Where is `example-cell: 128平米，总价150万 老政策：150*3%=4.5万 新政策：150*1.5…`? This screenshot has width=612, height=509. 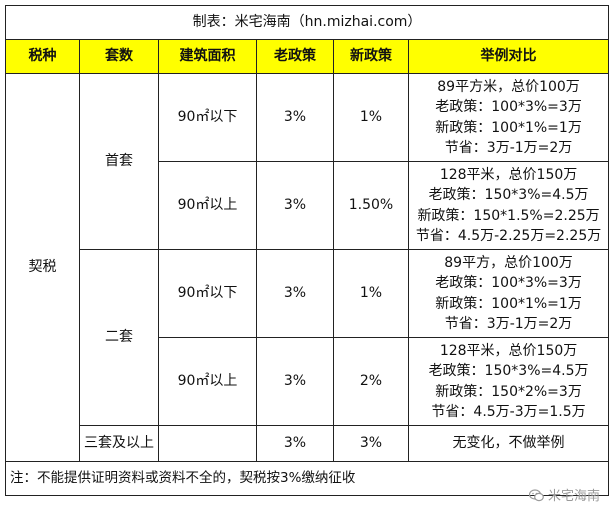
example-cell: 128平米，总价150万 老政策：150*3%=4.5万 新政策：150*1.5… is located at coordinates (508, 205).